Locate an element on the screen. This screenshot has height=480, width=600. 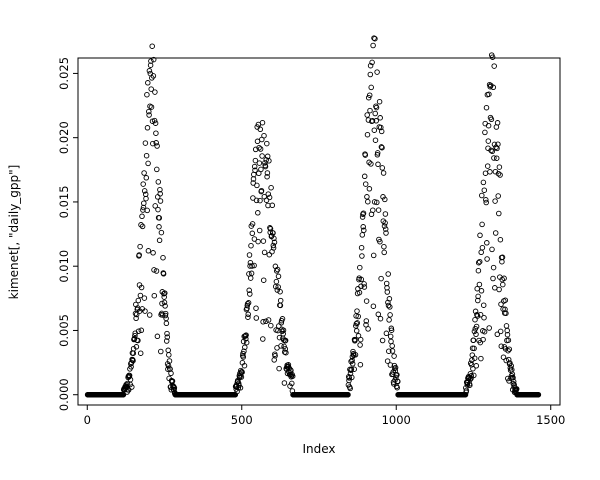
x-tick-label: 1500 is located at coordinates (550, 420).